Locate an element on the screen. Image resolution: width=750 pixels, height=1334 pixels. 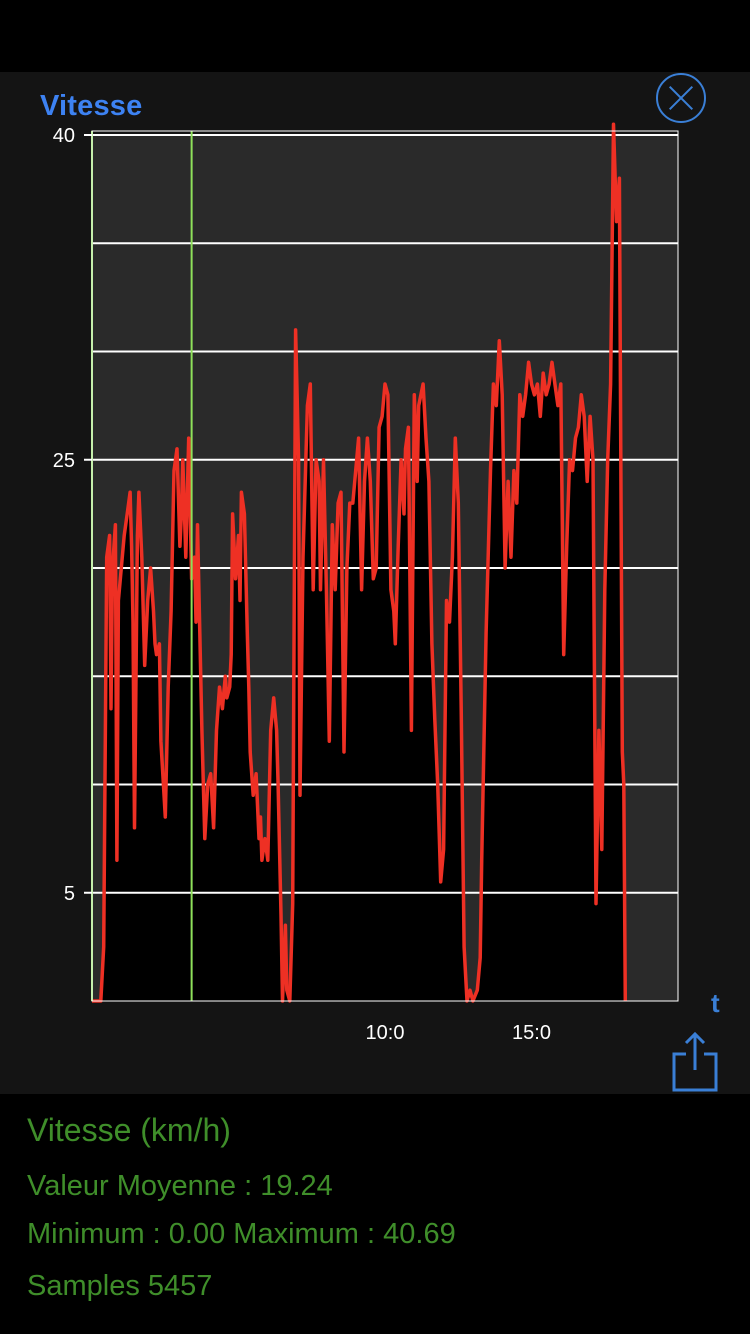
stats-title: Vitesse (km/h) is located at coordinates (129, 1130).